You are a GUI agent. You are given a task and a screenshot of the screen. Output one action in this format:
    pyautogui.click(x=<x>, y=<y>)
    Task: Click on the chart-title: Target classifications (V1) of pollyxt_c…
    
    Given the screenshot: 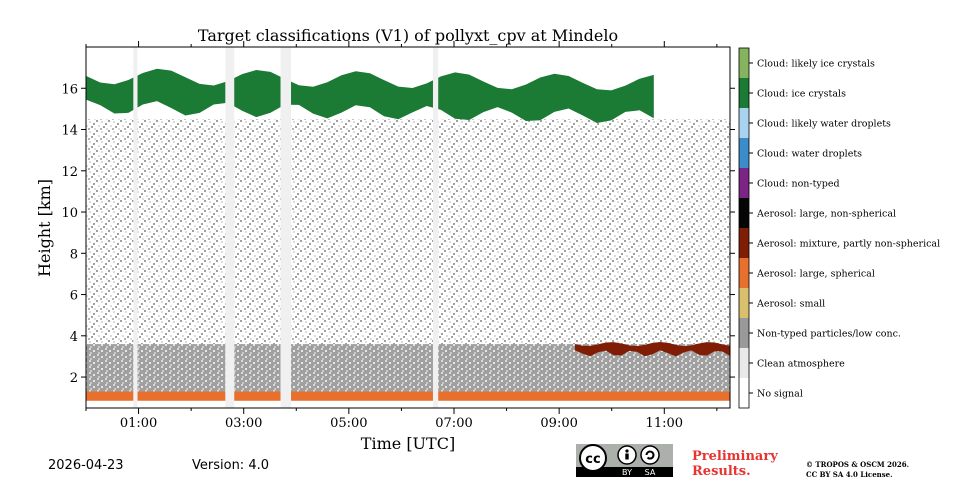 What is the action you would take?
    pyautogui.click(x=408, y=35)
    